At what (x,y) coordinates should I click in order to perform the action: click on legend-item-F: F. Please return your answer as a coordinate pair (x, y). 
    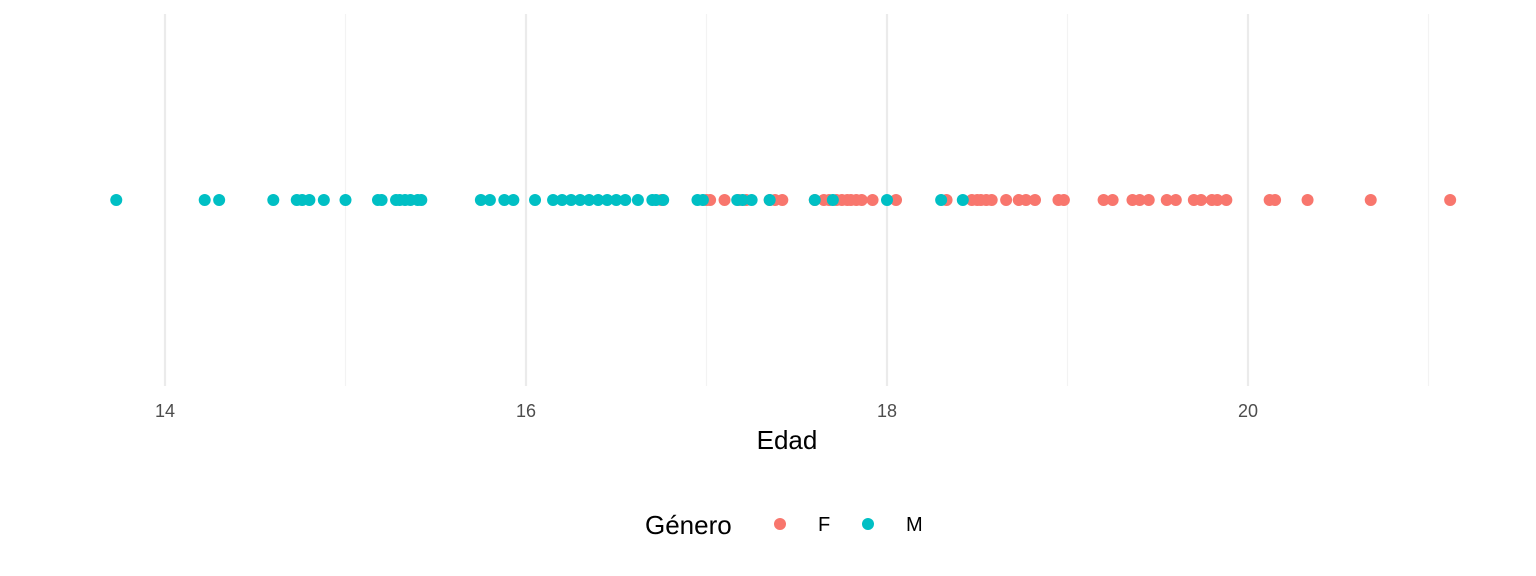
    Looking at the image, I should click on (802, 525).